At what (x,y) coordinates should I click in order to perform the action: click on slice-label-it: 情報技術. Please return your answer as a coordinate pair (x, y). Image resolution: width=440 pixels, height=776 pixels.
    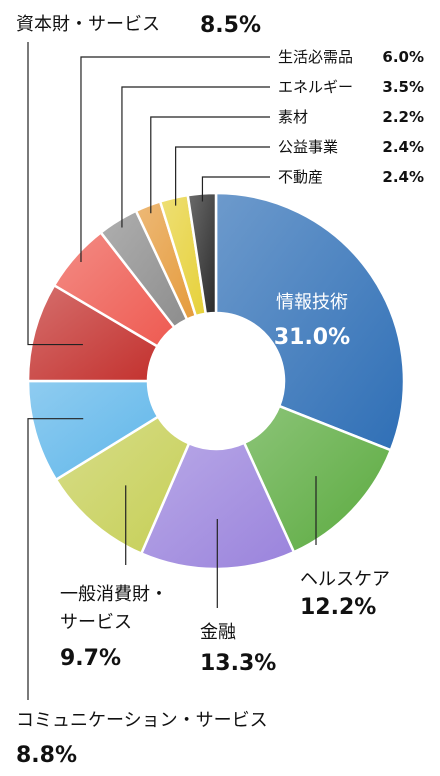
    Looking at the image, I should click on (312, 302).